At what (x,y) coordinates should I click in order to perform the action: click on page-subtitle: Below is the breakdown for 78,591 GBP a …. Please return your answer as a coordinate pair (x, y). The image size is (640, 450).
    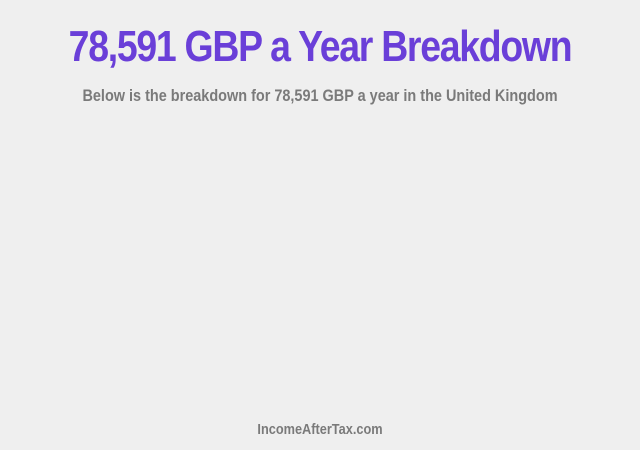
    Looking at the image, I should click on (320, 95).